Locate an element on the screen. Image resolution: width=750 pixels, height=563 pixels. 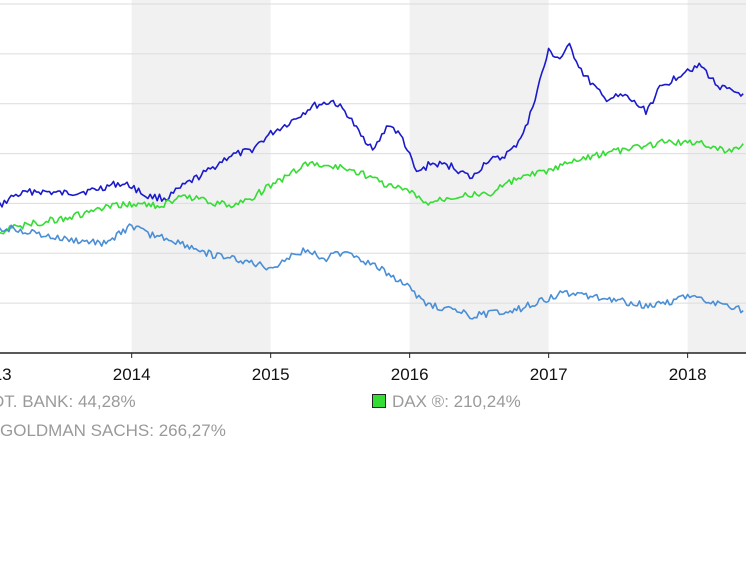
legend-item-dt-bank: DT. BANK: 44,28% is located at coordinates (68, 402).